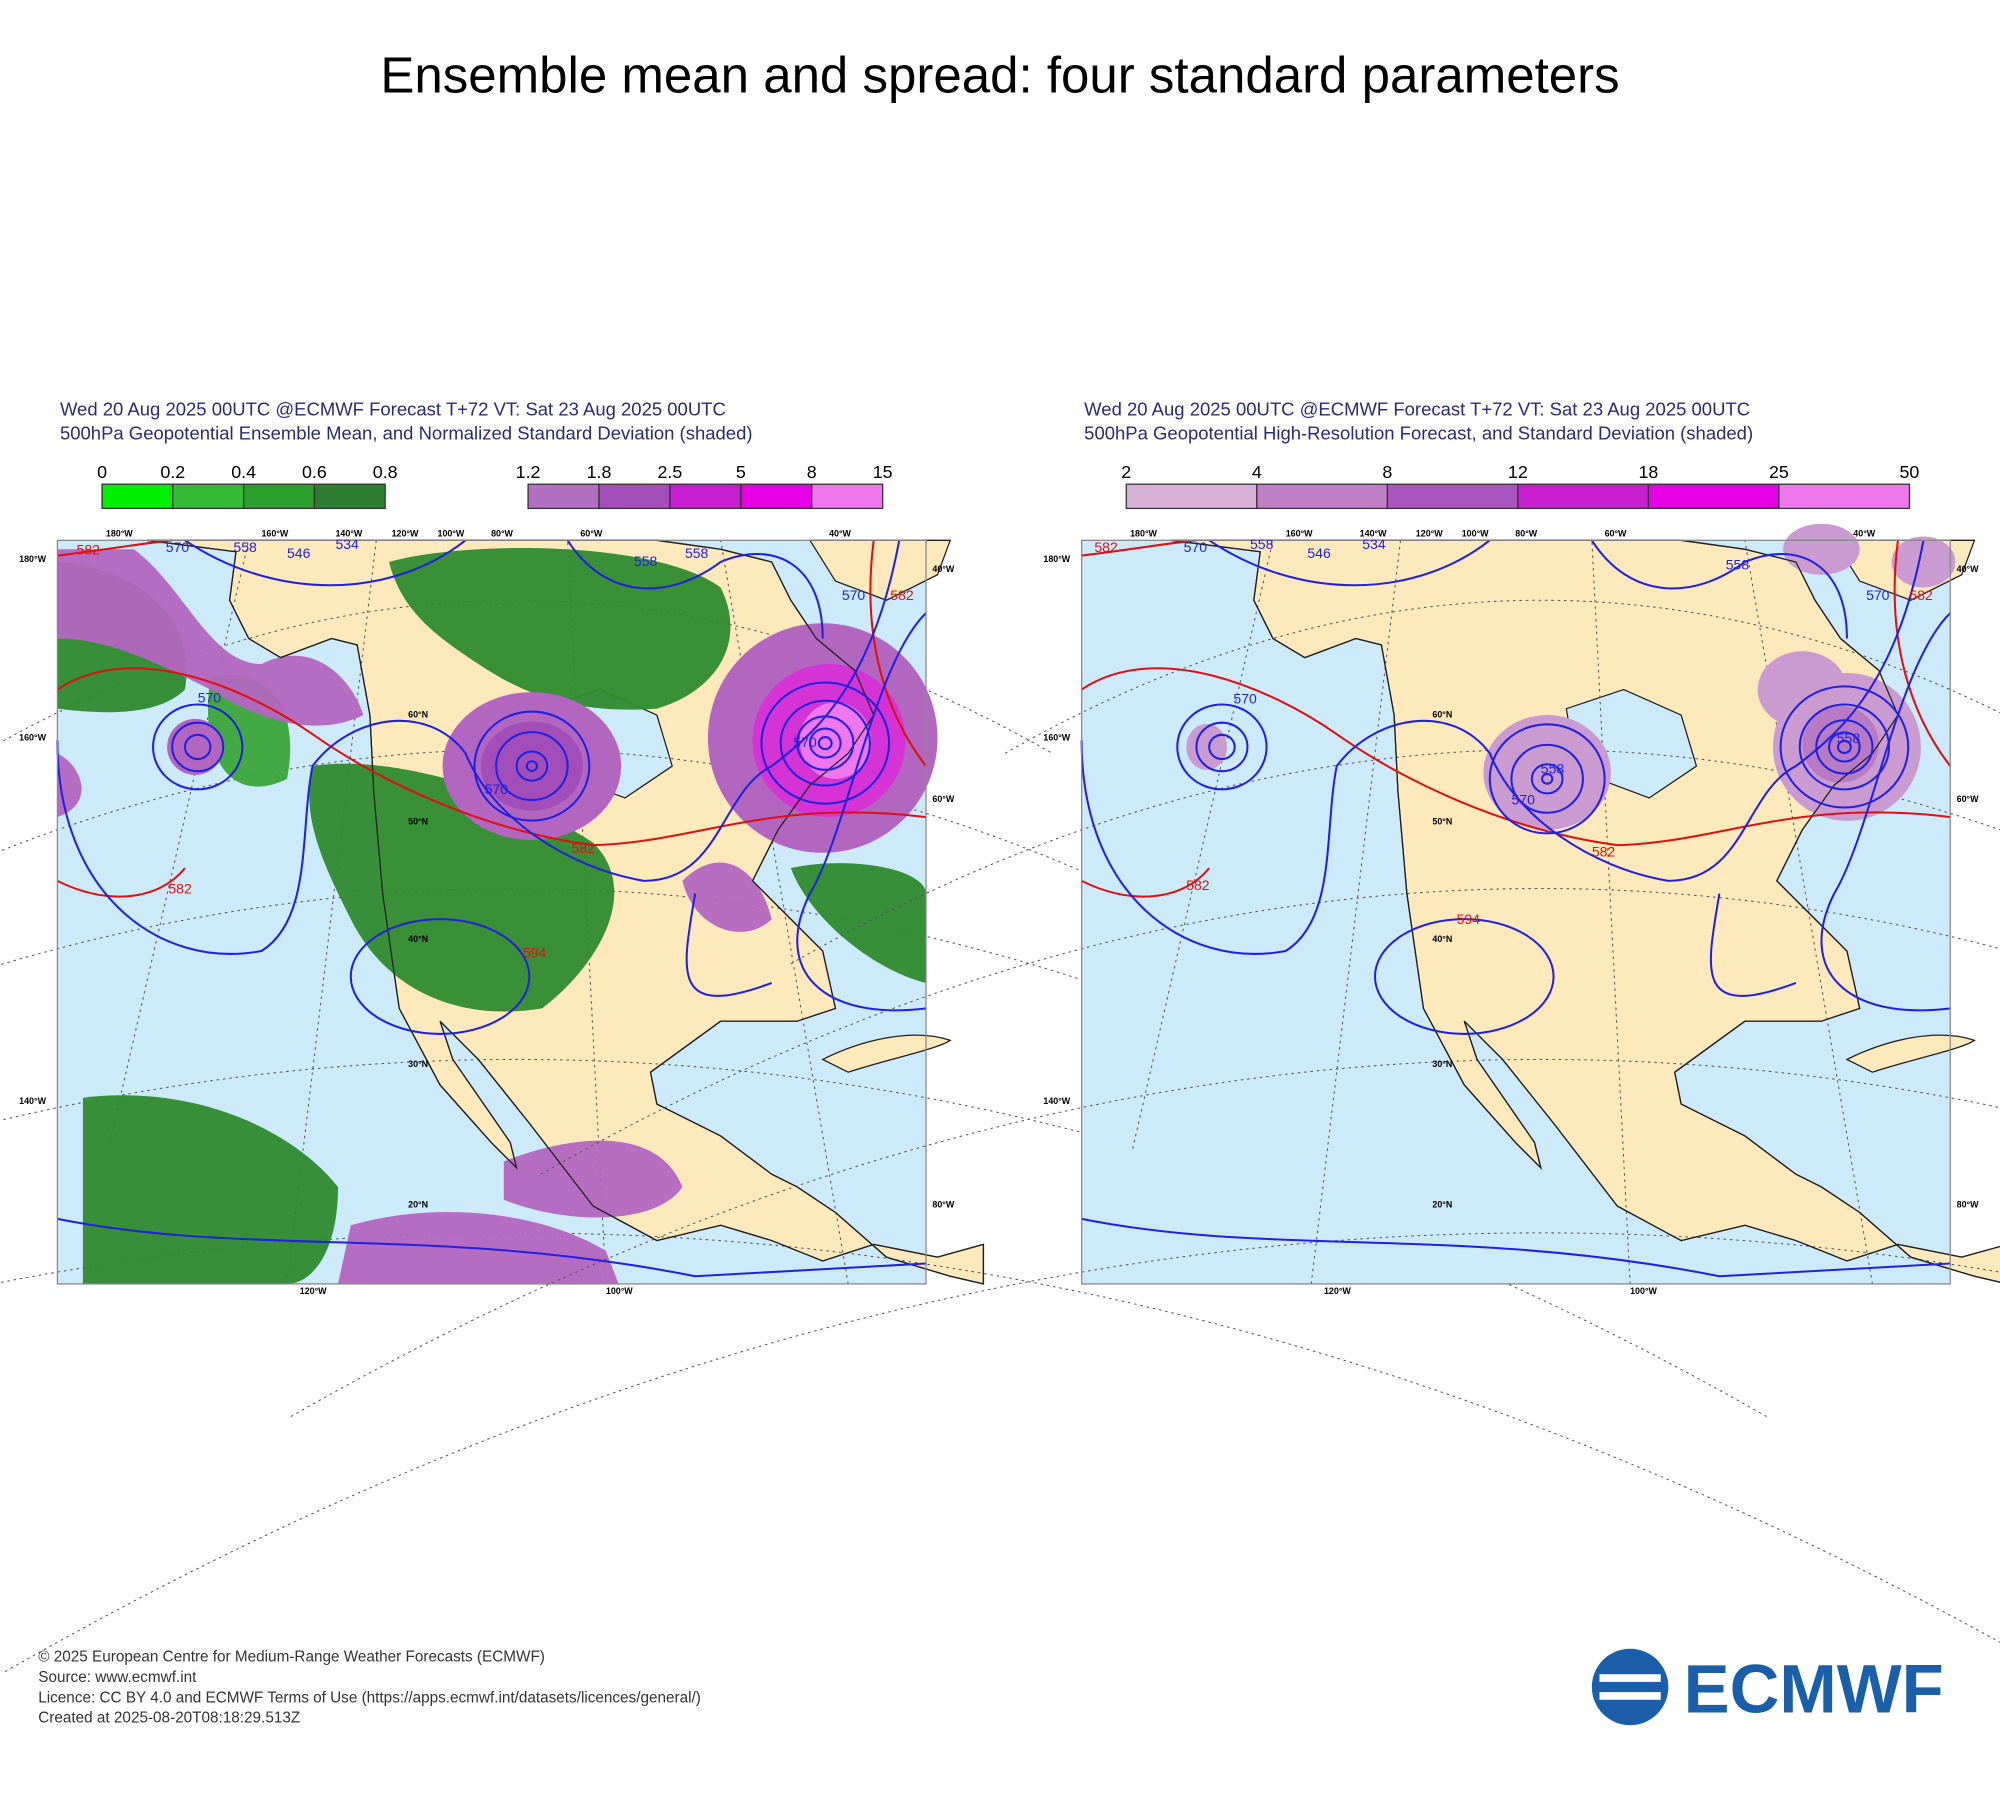 This screenshot has height=1800, width=2000. Describe the element at coordinates (883, 472) in the screenshot. I see `legend-label: 15` at that location.